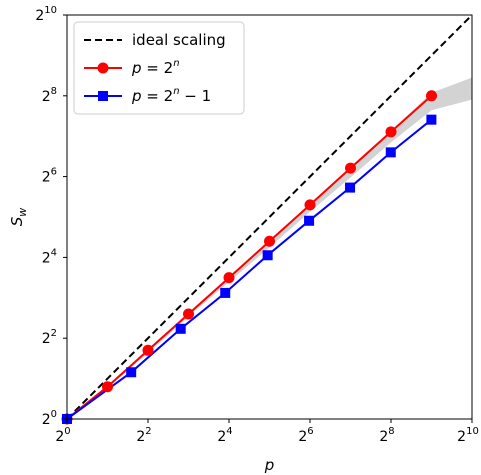  I want to click on x-tick-label: 20, so click(62, 435).